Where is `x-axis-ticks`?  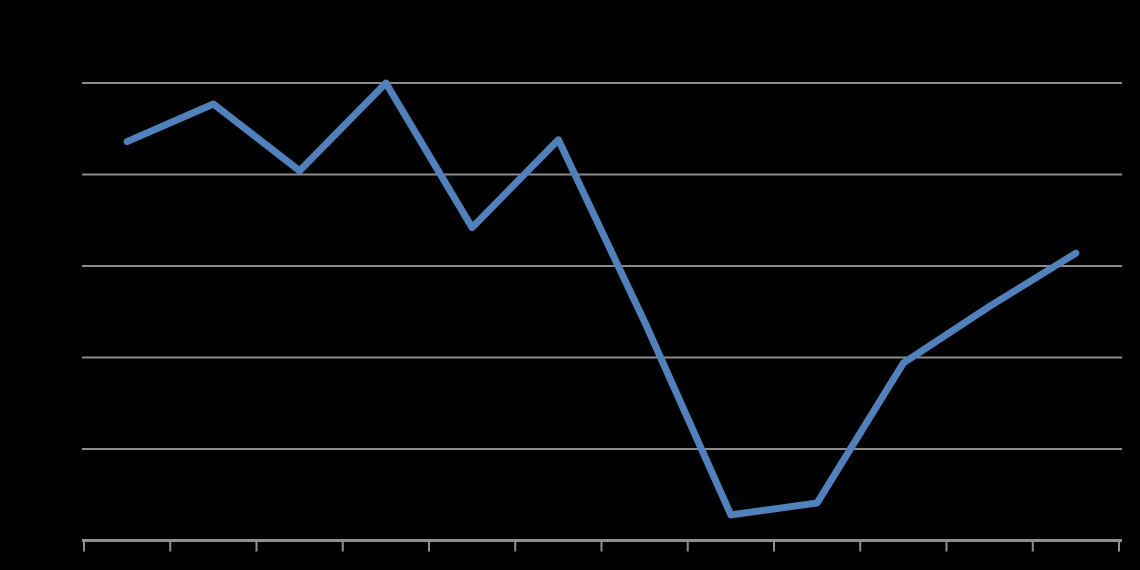 x-axis-ticks is located at coordinates (601, 547).